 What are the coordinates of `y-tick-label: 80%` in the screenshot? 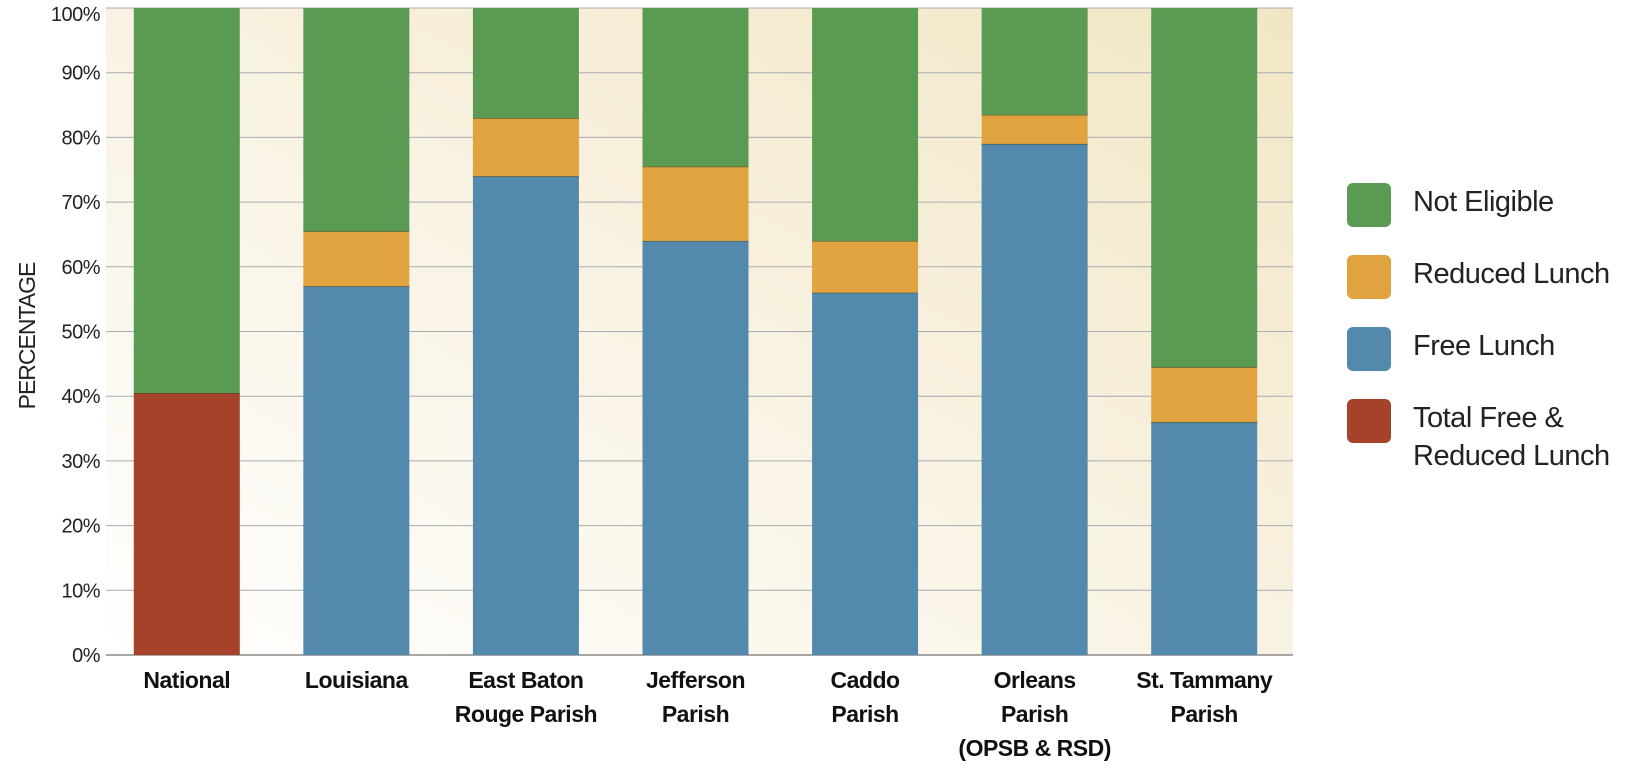 It's located at (80, 138).